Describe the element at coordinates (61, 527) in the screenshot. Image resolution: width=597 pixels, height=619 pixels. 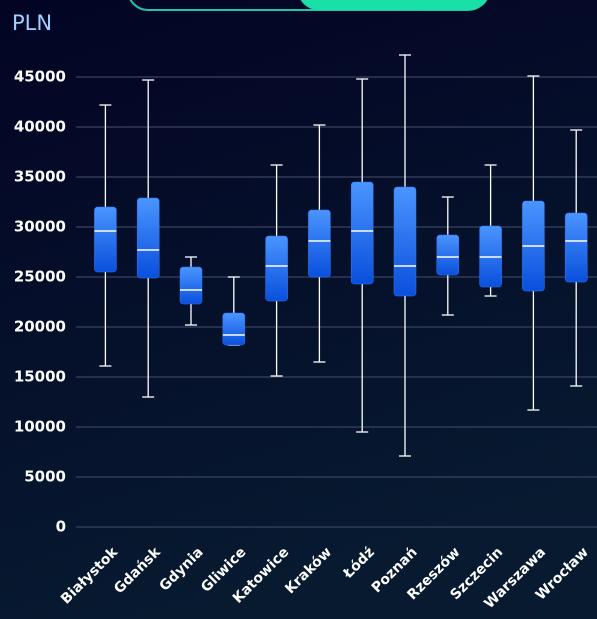
I see `y-tick-label: 0` at that location.